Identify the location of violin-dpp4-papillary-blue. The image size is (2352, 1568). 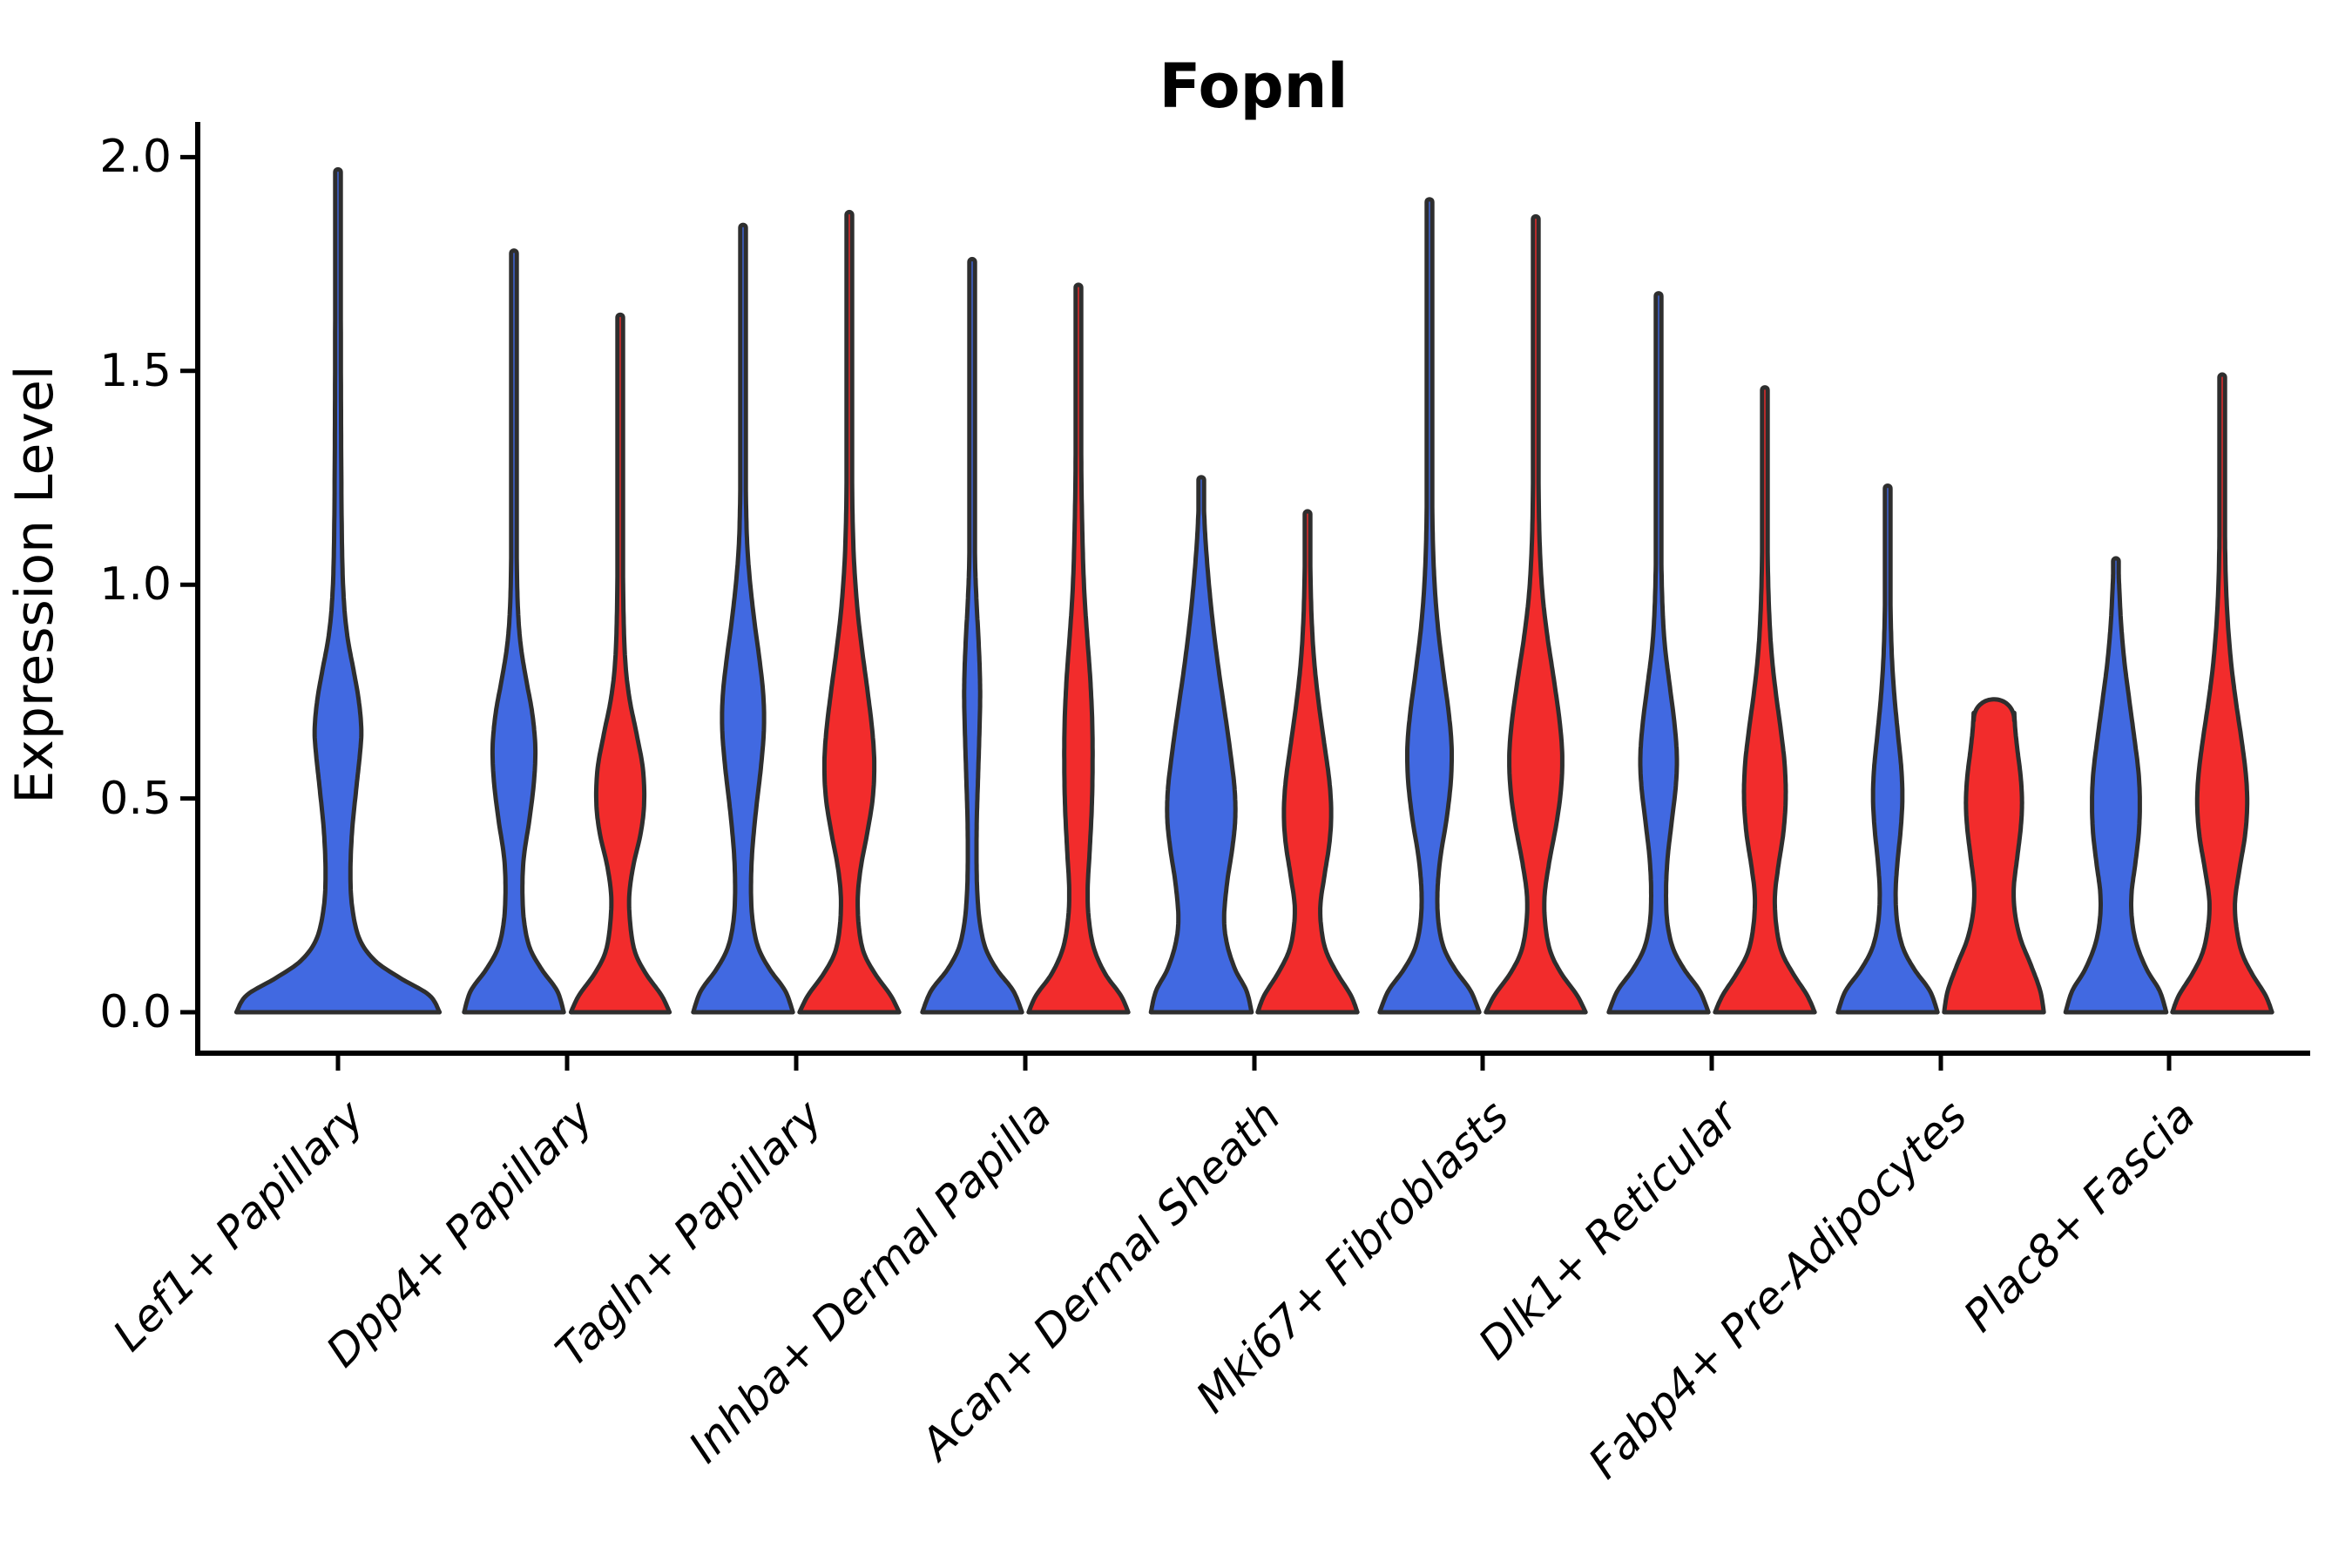
(514, 631).